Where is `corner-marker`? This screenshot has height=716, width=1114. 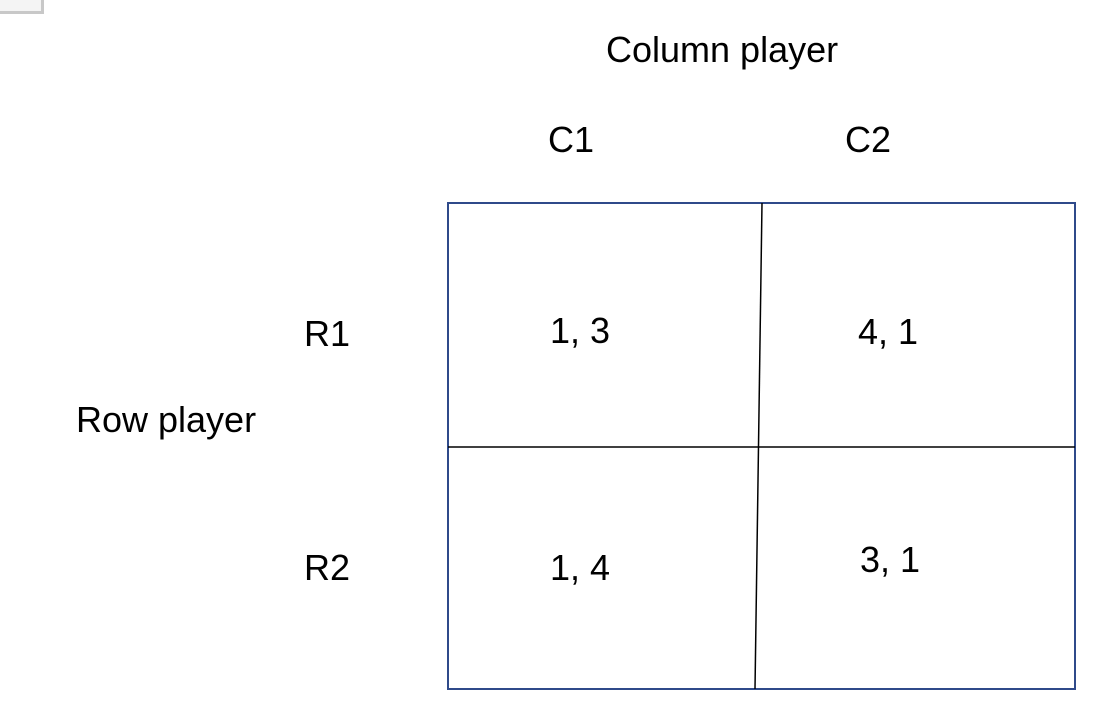
corner-marker is located at coordinates (22, 7).